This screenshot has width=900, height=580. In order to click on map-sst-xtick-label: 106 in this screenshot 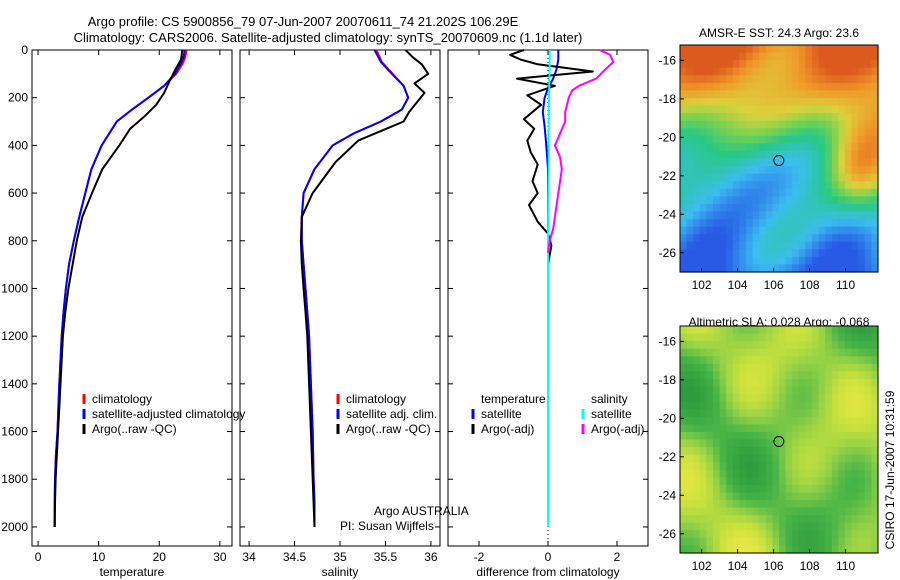, I will do `click(774, 285)`.